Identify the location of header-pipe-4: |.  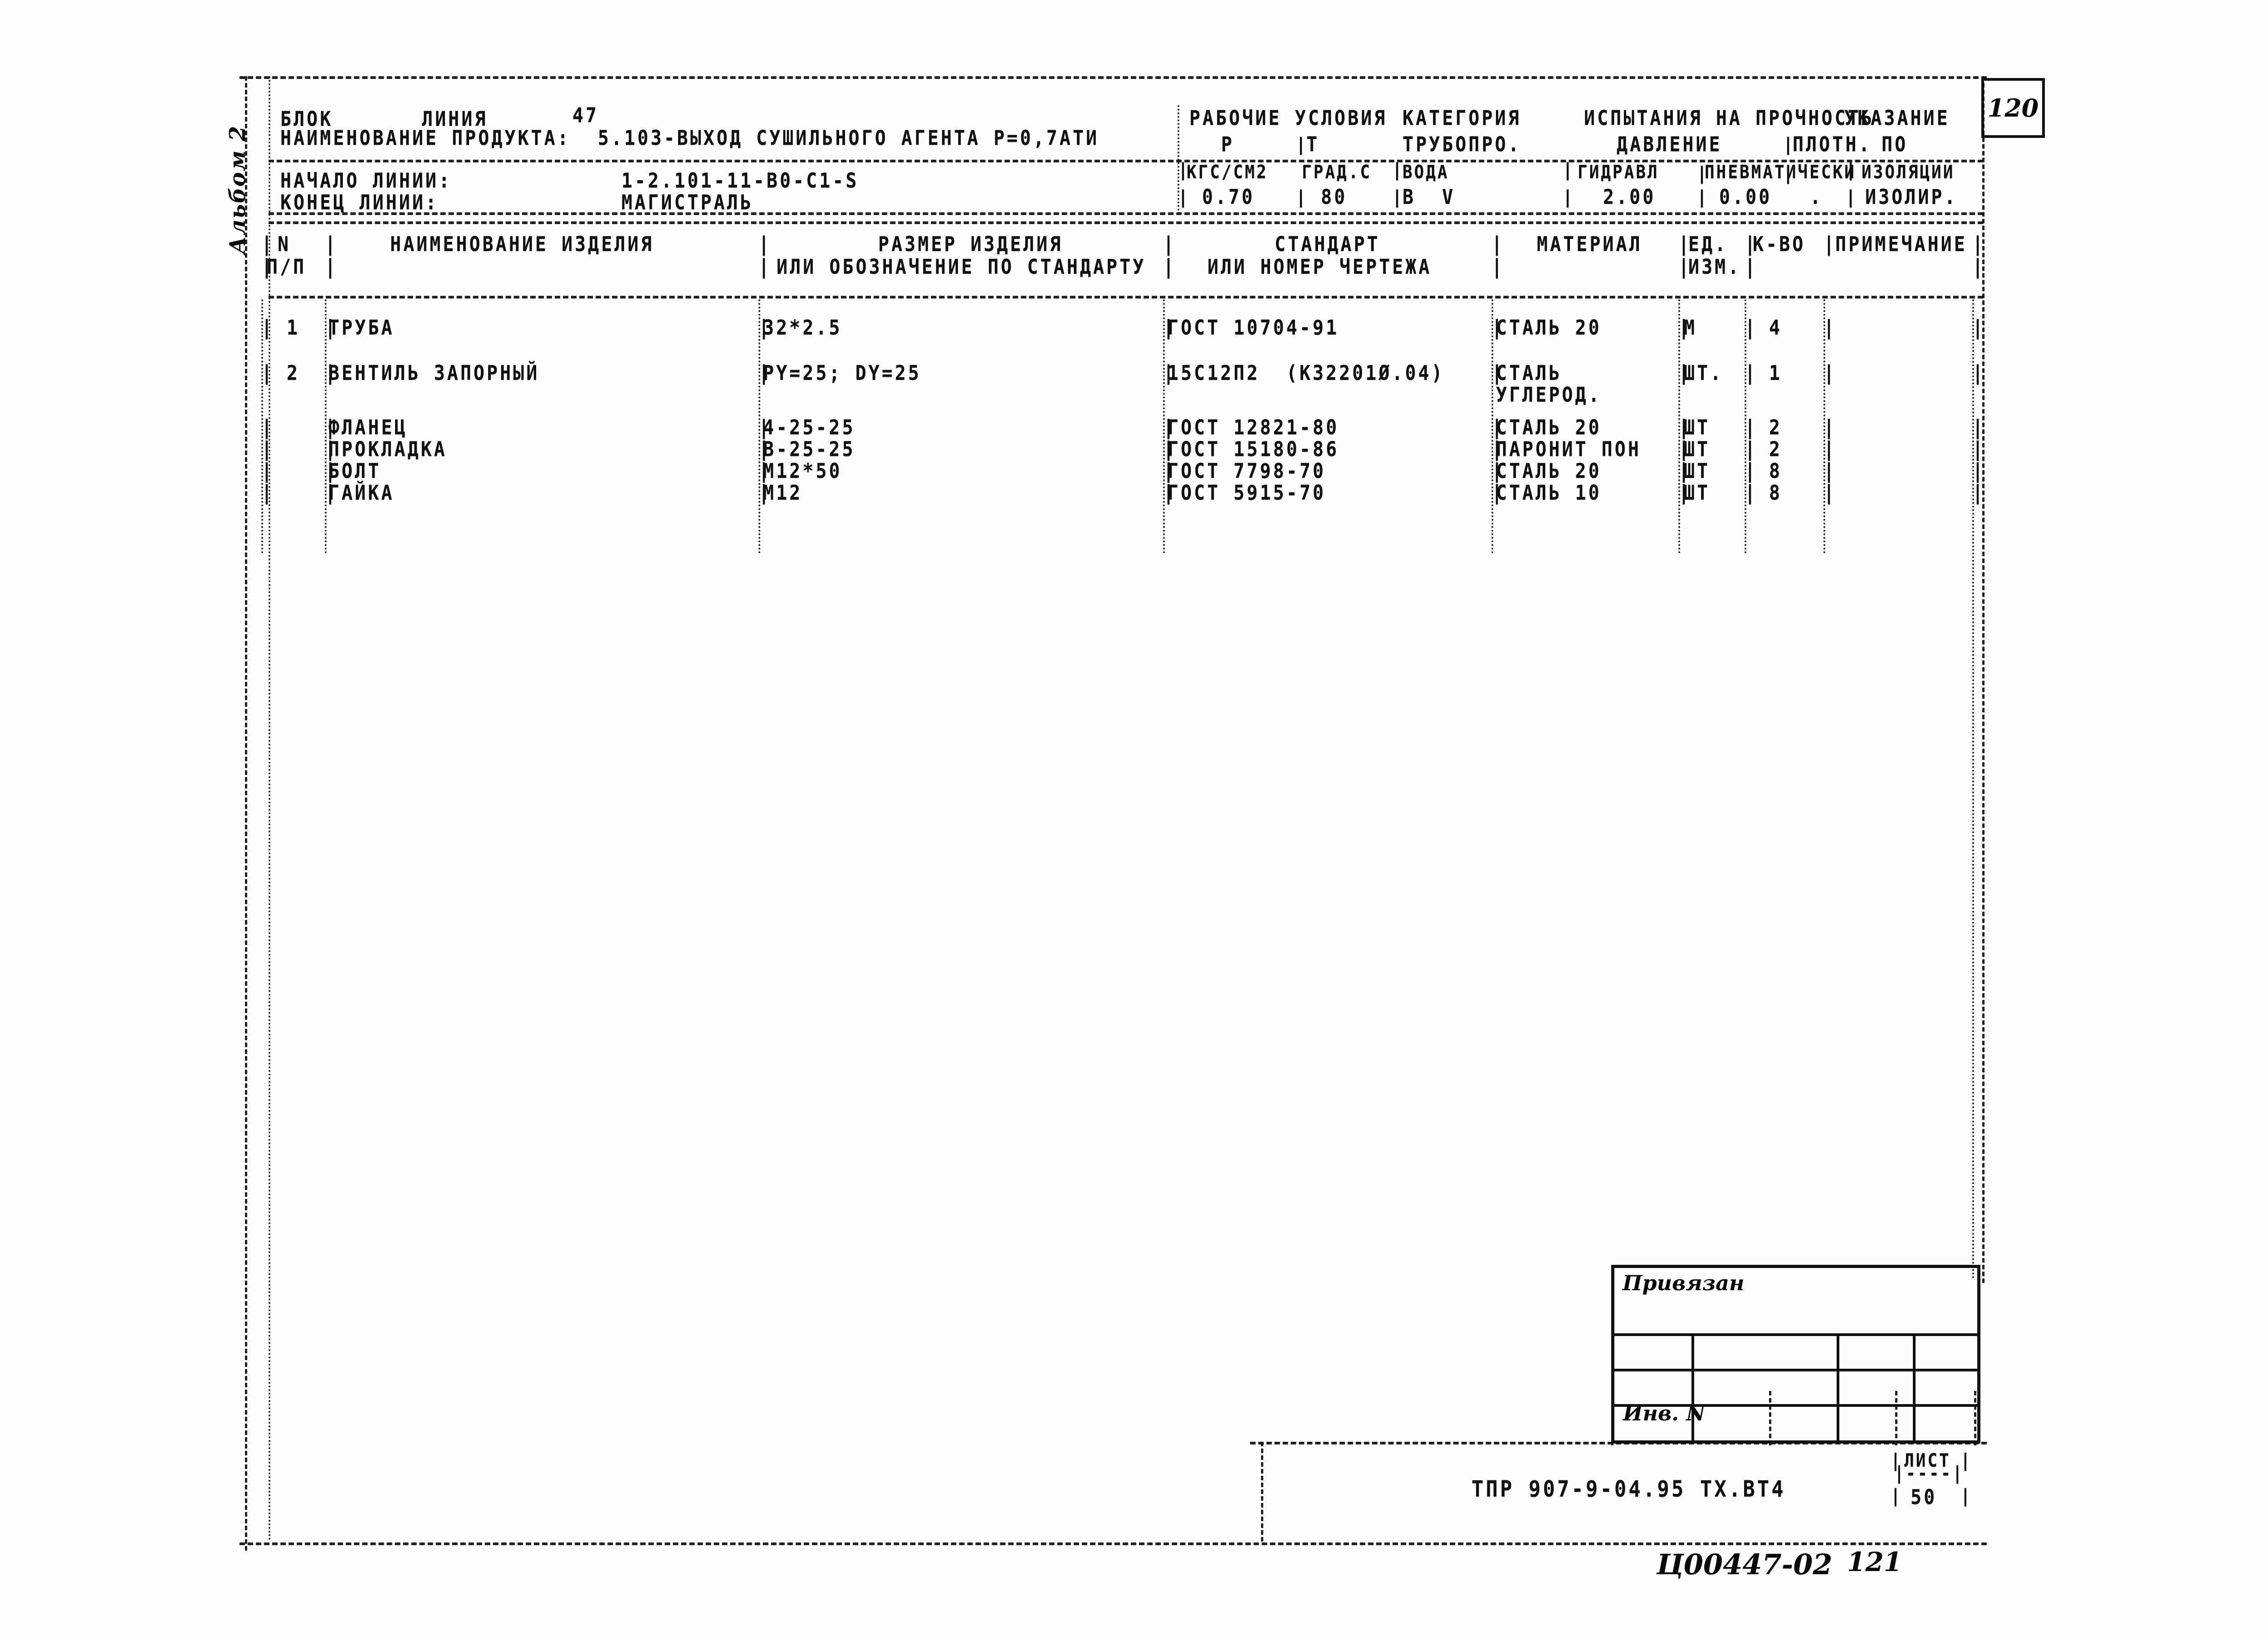
(1397, 197).